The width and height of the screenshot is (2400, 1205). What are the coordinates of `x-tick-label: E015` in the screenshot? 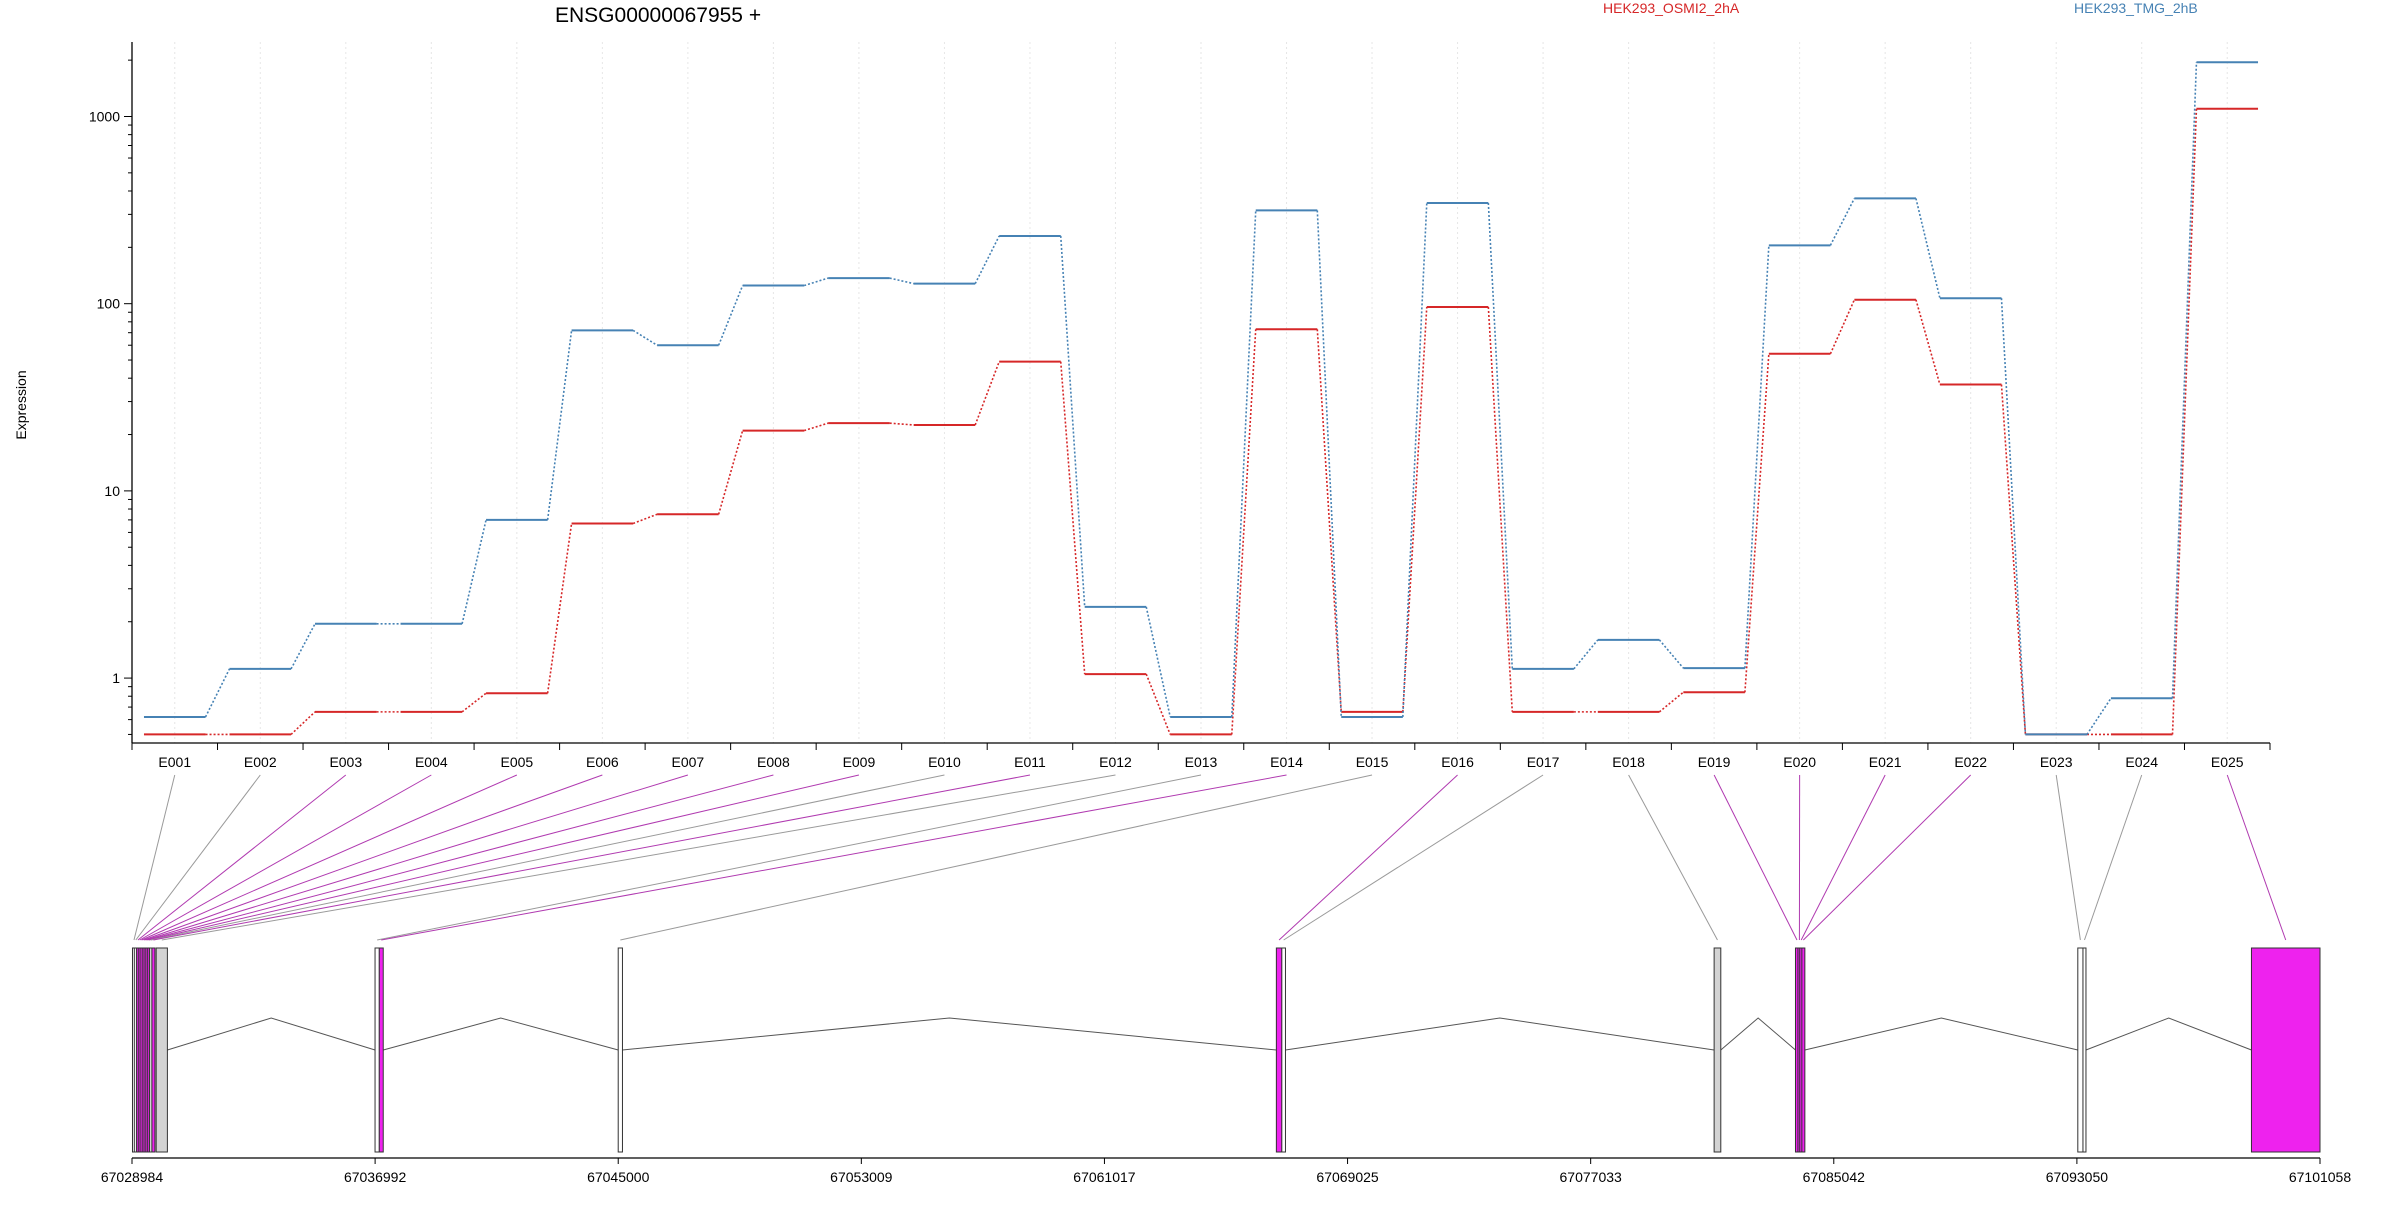 It's located at (1372, 762).